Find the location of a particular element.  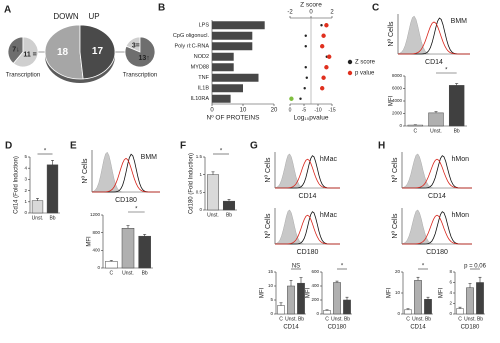

y-tick-label: 2 is located at coordinates (450, 303).